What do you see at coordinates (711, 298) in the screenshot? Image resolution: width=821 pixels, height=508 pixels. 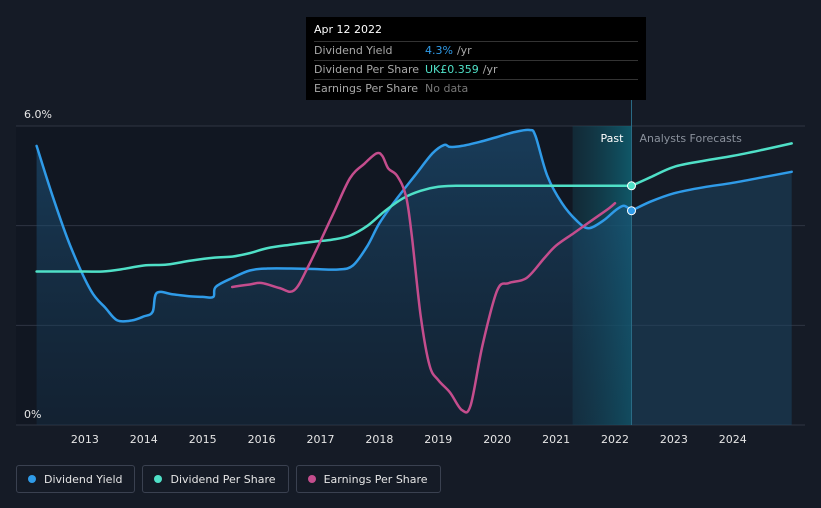 I see `dividend-yield-forecast-area` at bounding box center [711, 298].